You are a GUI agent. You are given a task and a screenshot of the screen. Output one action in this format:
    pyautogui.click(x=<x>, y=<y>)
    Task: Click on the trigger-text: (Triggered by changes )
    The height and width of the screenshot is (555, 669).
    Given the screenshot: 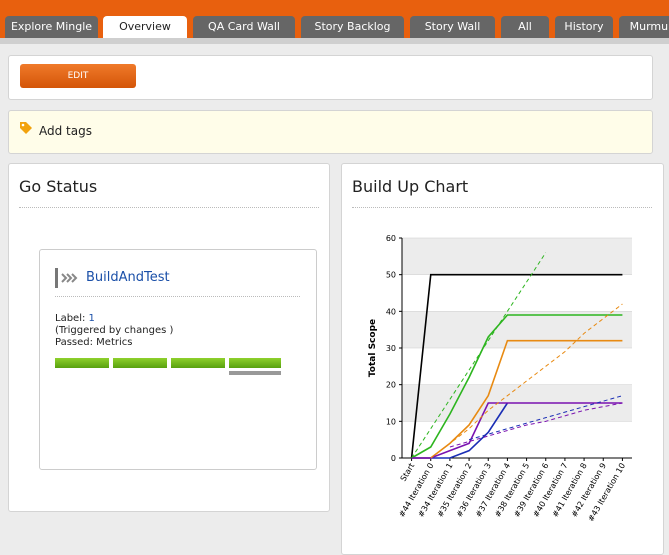 What is the action you would take?
    pyautogui.click(x=114, y=330)
    